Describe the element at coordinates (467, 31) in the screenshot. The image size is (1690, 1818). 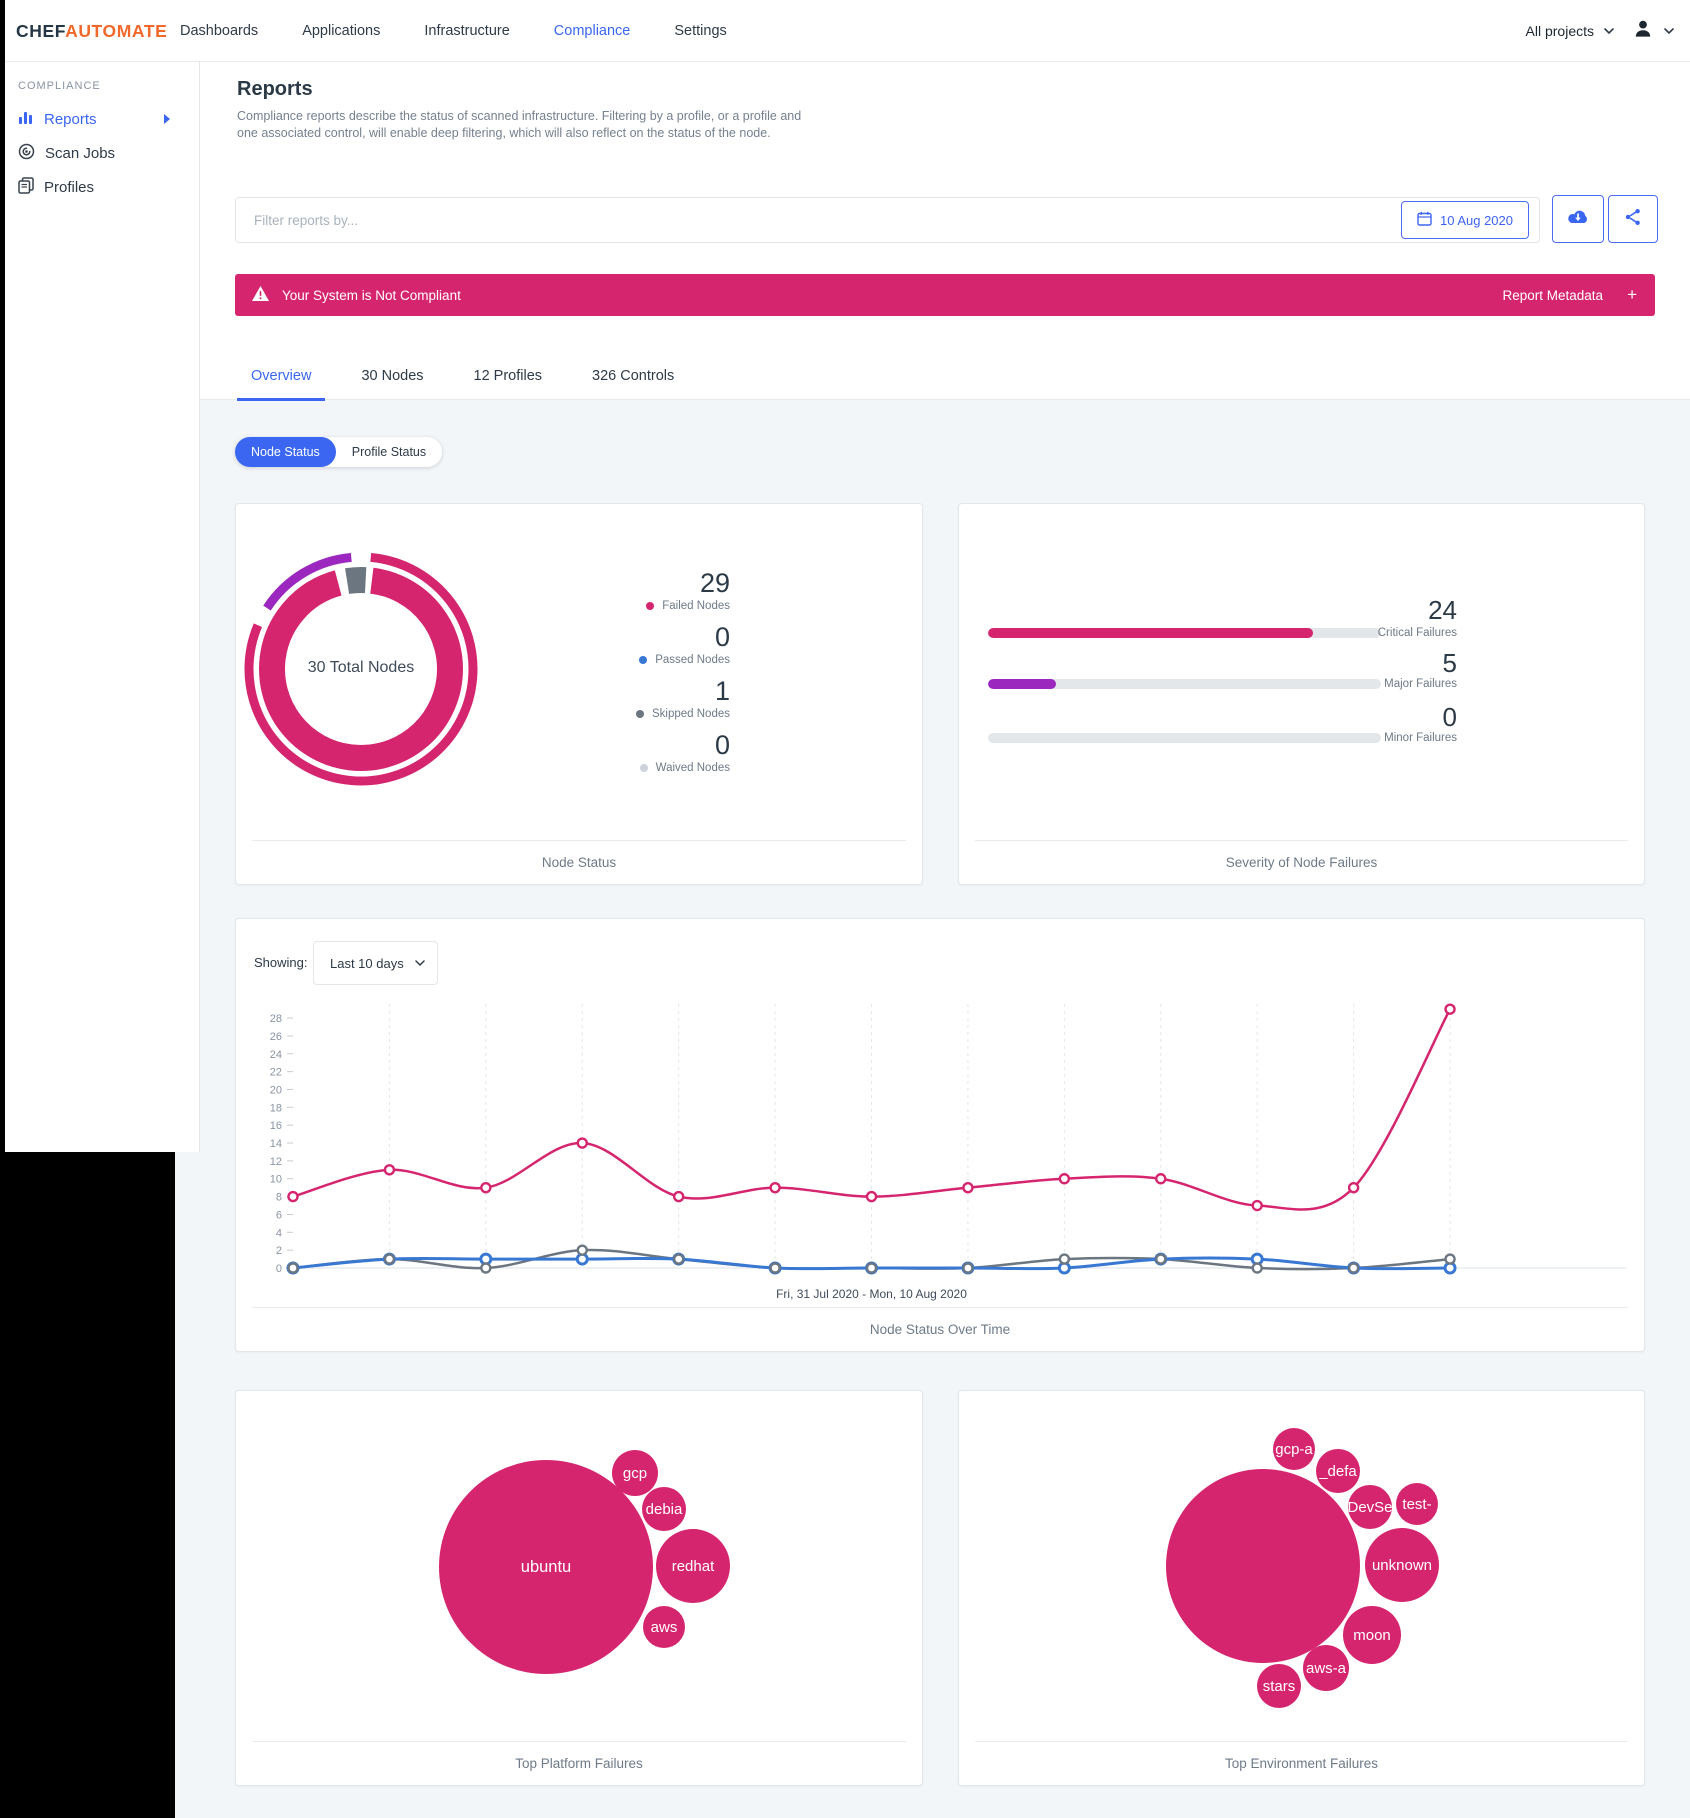
I see `nav-item-infrastructure: Infrastructure` at that location.